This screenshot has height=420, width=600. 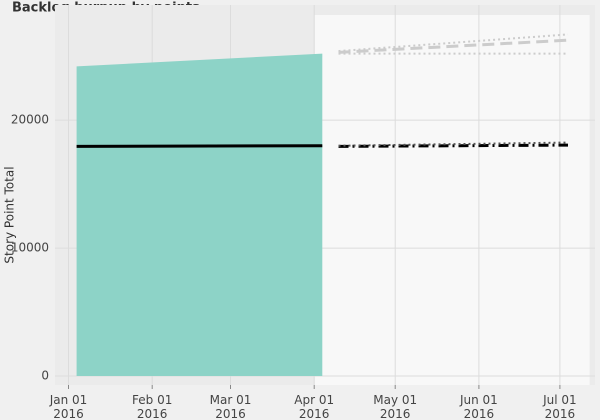 What do you see at coordinates (478, 406) in the screenshot?
I see `x-tick-label: Jun 01 2016` at bounding box center [478, 406].